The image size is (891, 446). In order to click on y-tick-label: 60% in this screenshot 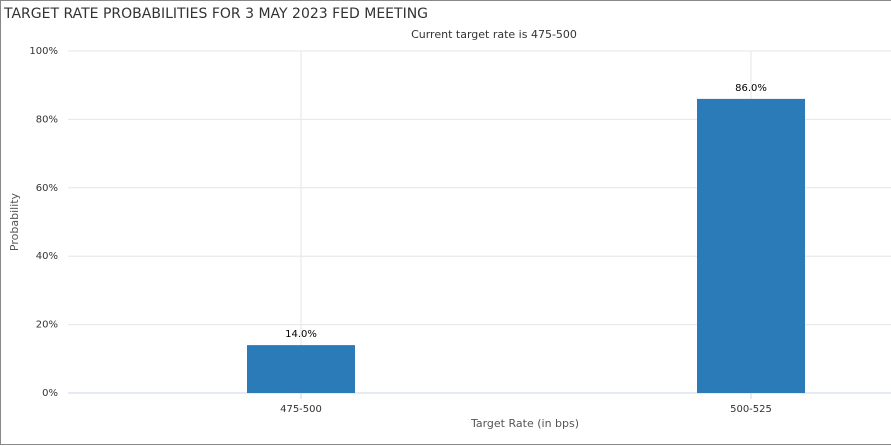, I will do `click(47, 188)`.